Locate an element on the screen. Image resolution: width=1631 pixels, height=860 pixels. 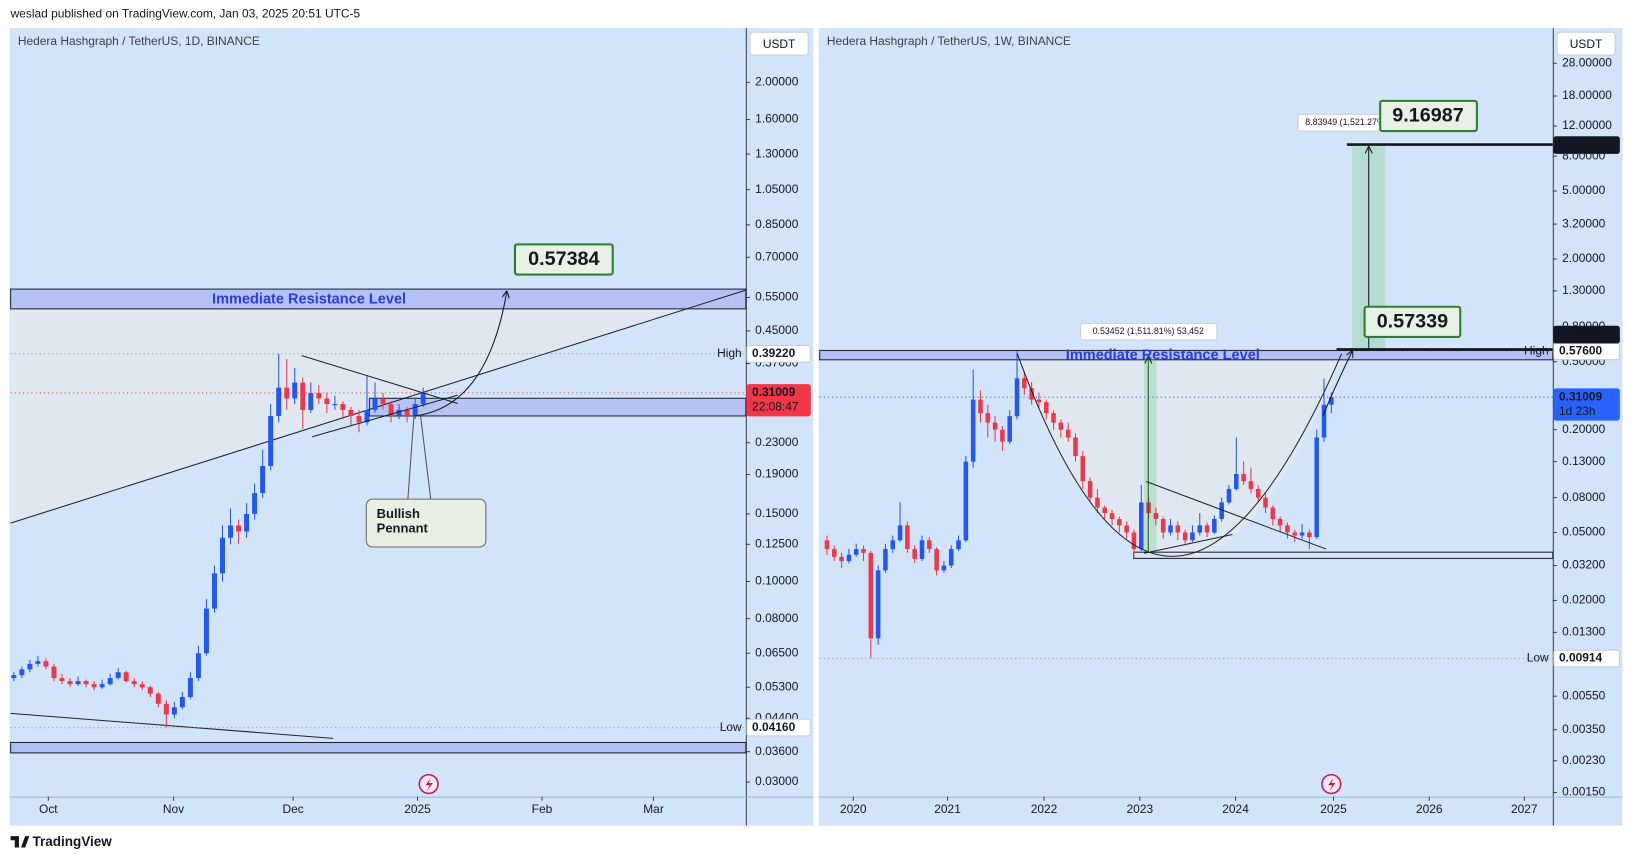
cup-curve is located at coordinates (1179, 455).